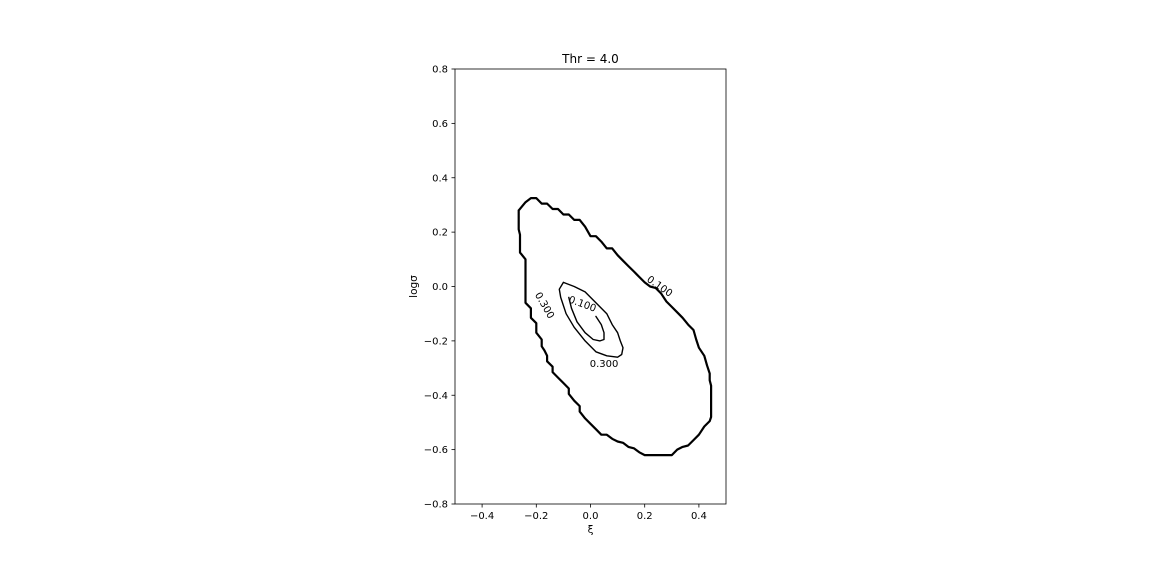 This screenshot has height=576, width=1152. I want to click on y-tick-label: −0.6, so click(436, 450).